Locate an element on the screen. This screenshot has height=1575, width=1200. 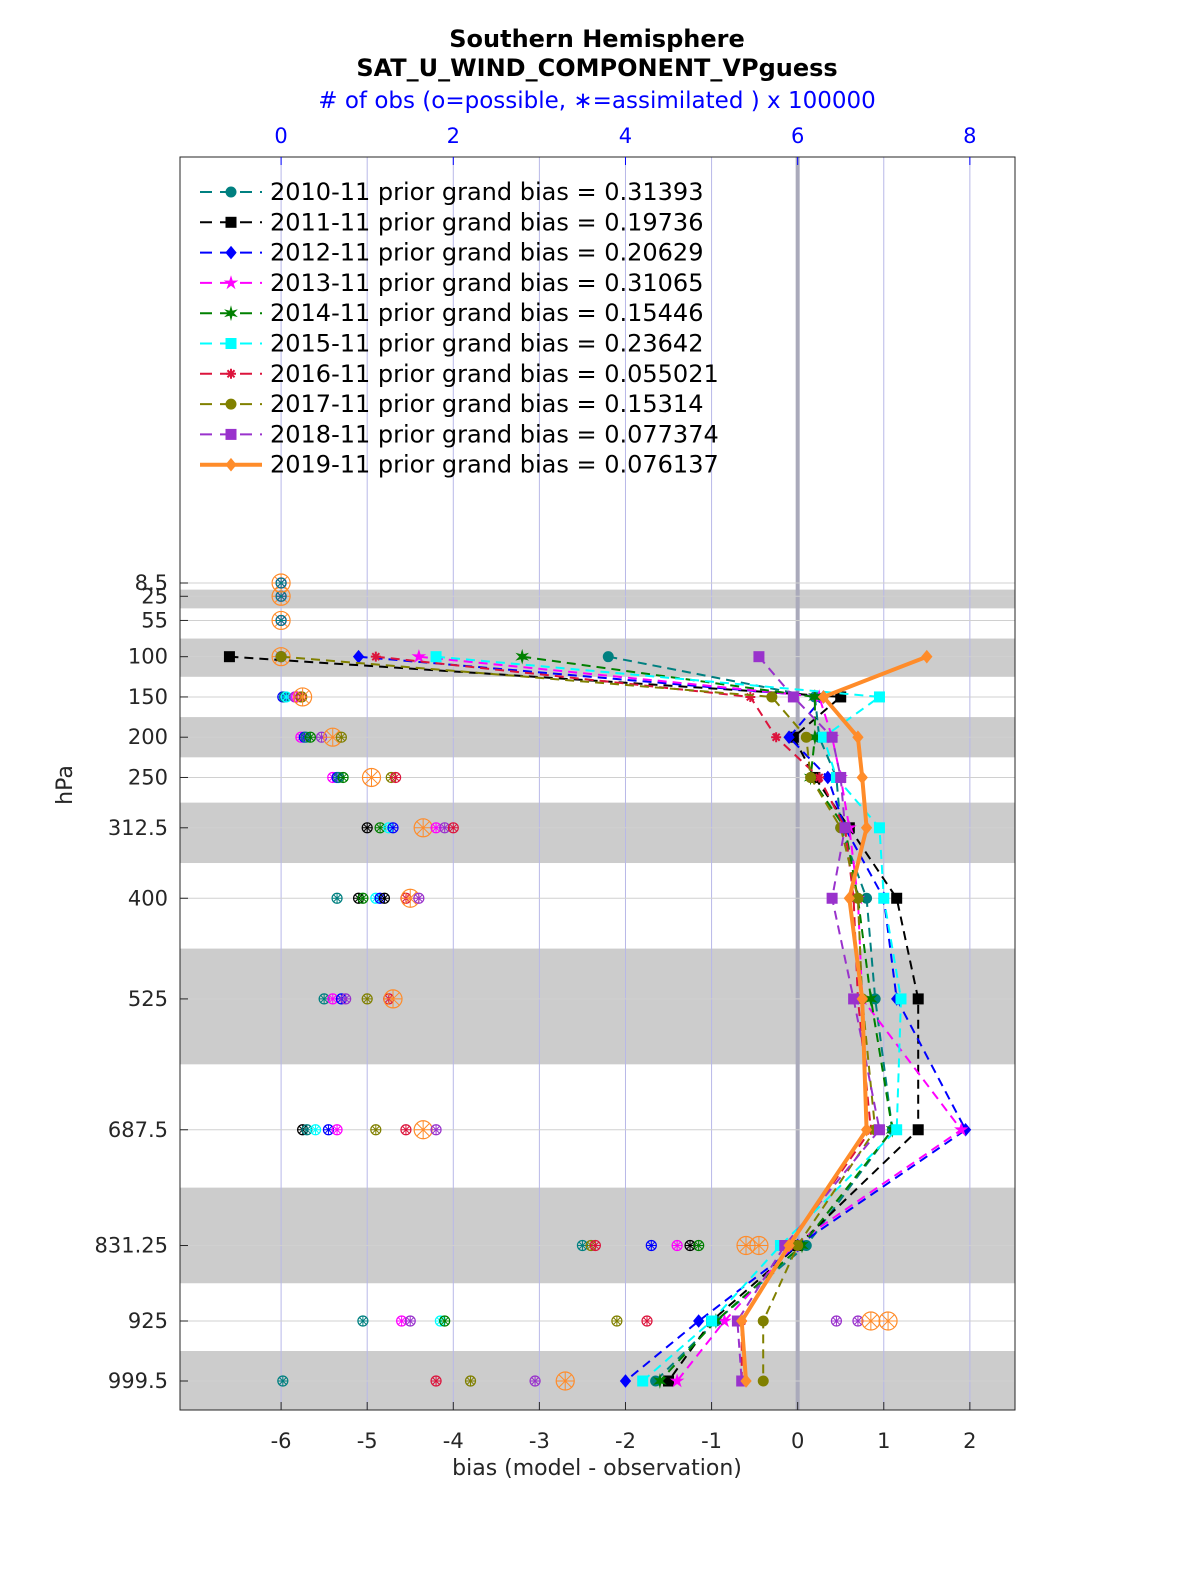
legend-label: 2019-11 prior grand bias = 0.076137 is located at coordinates (494, 465).